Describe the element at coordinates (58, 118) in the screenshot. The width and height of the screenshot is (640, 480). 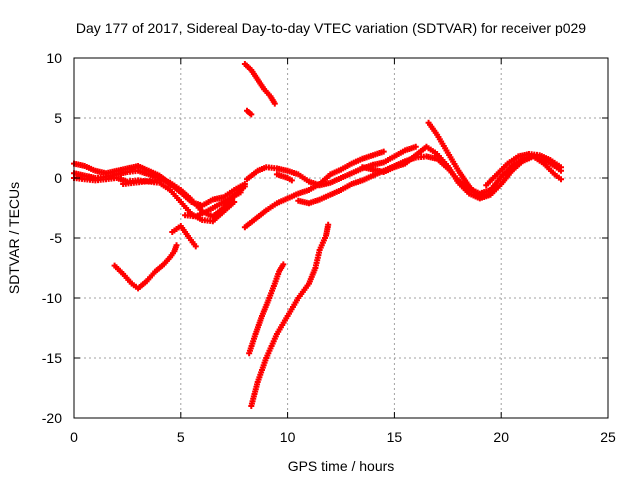
I see `y-tick-label: 5` at that location.